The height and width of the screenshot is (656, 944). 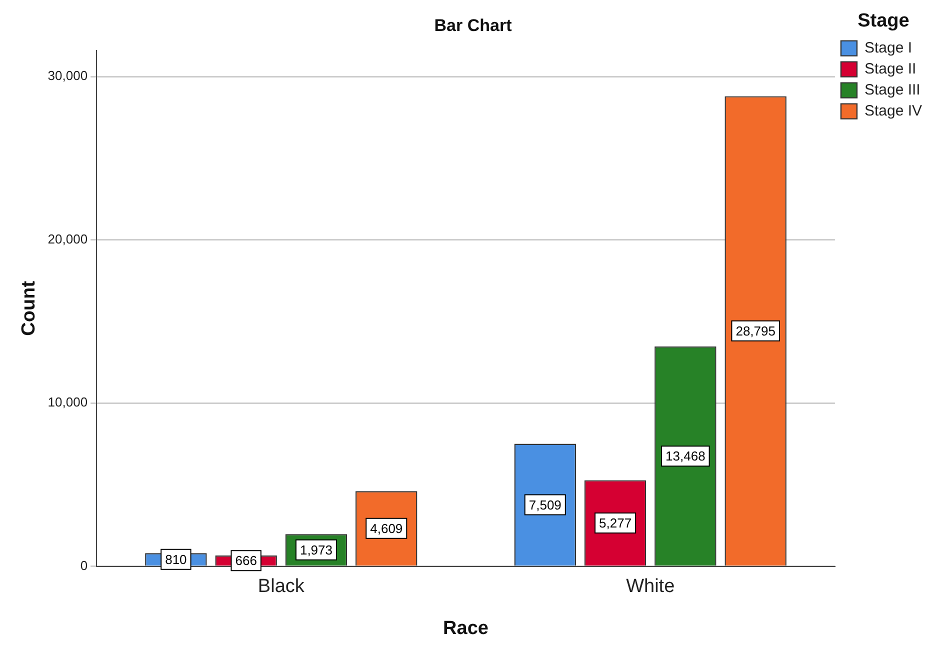 I want to click on data-label: 810, so click(x=176, y=559).